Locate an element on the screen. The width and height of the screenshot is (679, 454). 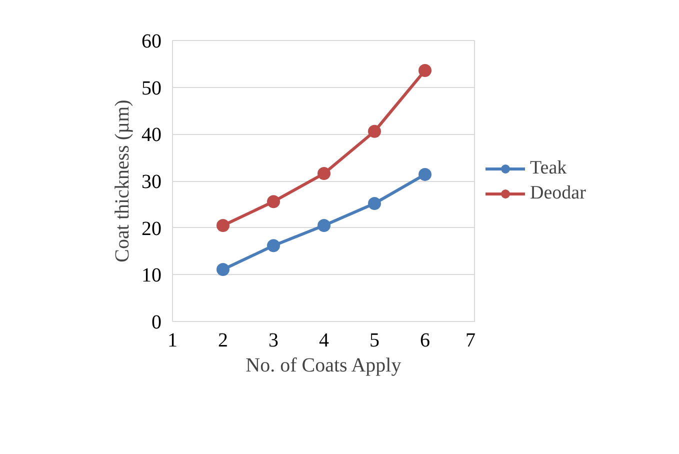
x-tick-label: 3 is located at coordinates (273, 341).